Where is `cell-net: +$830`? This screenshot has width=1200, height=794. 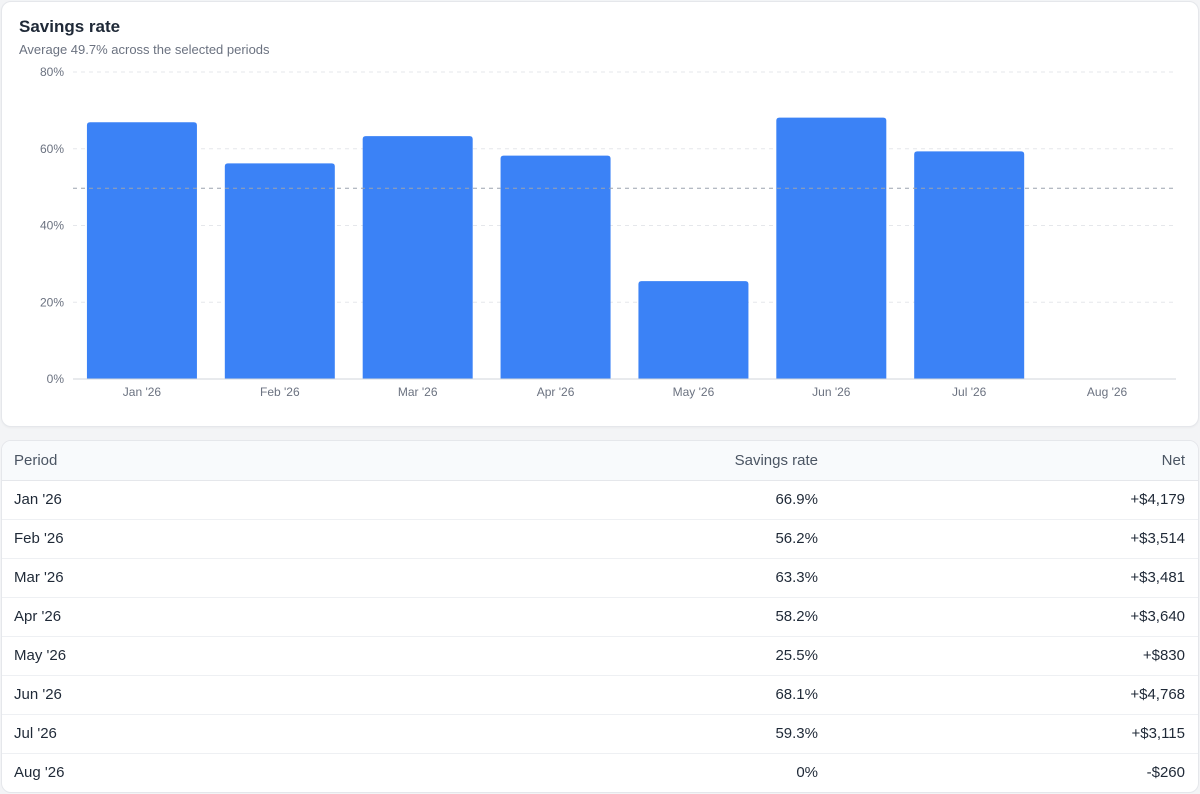
cell-net: +$830 is located at coordinates (1014, 656).